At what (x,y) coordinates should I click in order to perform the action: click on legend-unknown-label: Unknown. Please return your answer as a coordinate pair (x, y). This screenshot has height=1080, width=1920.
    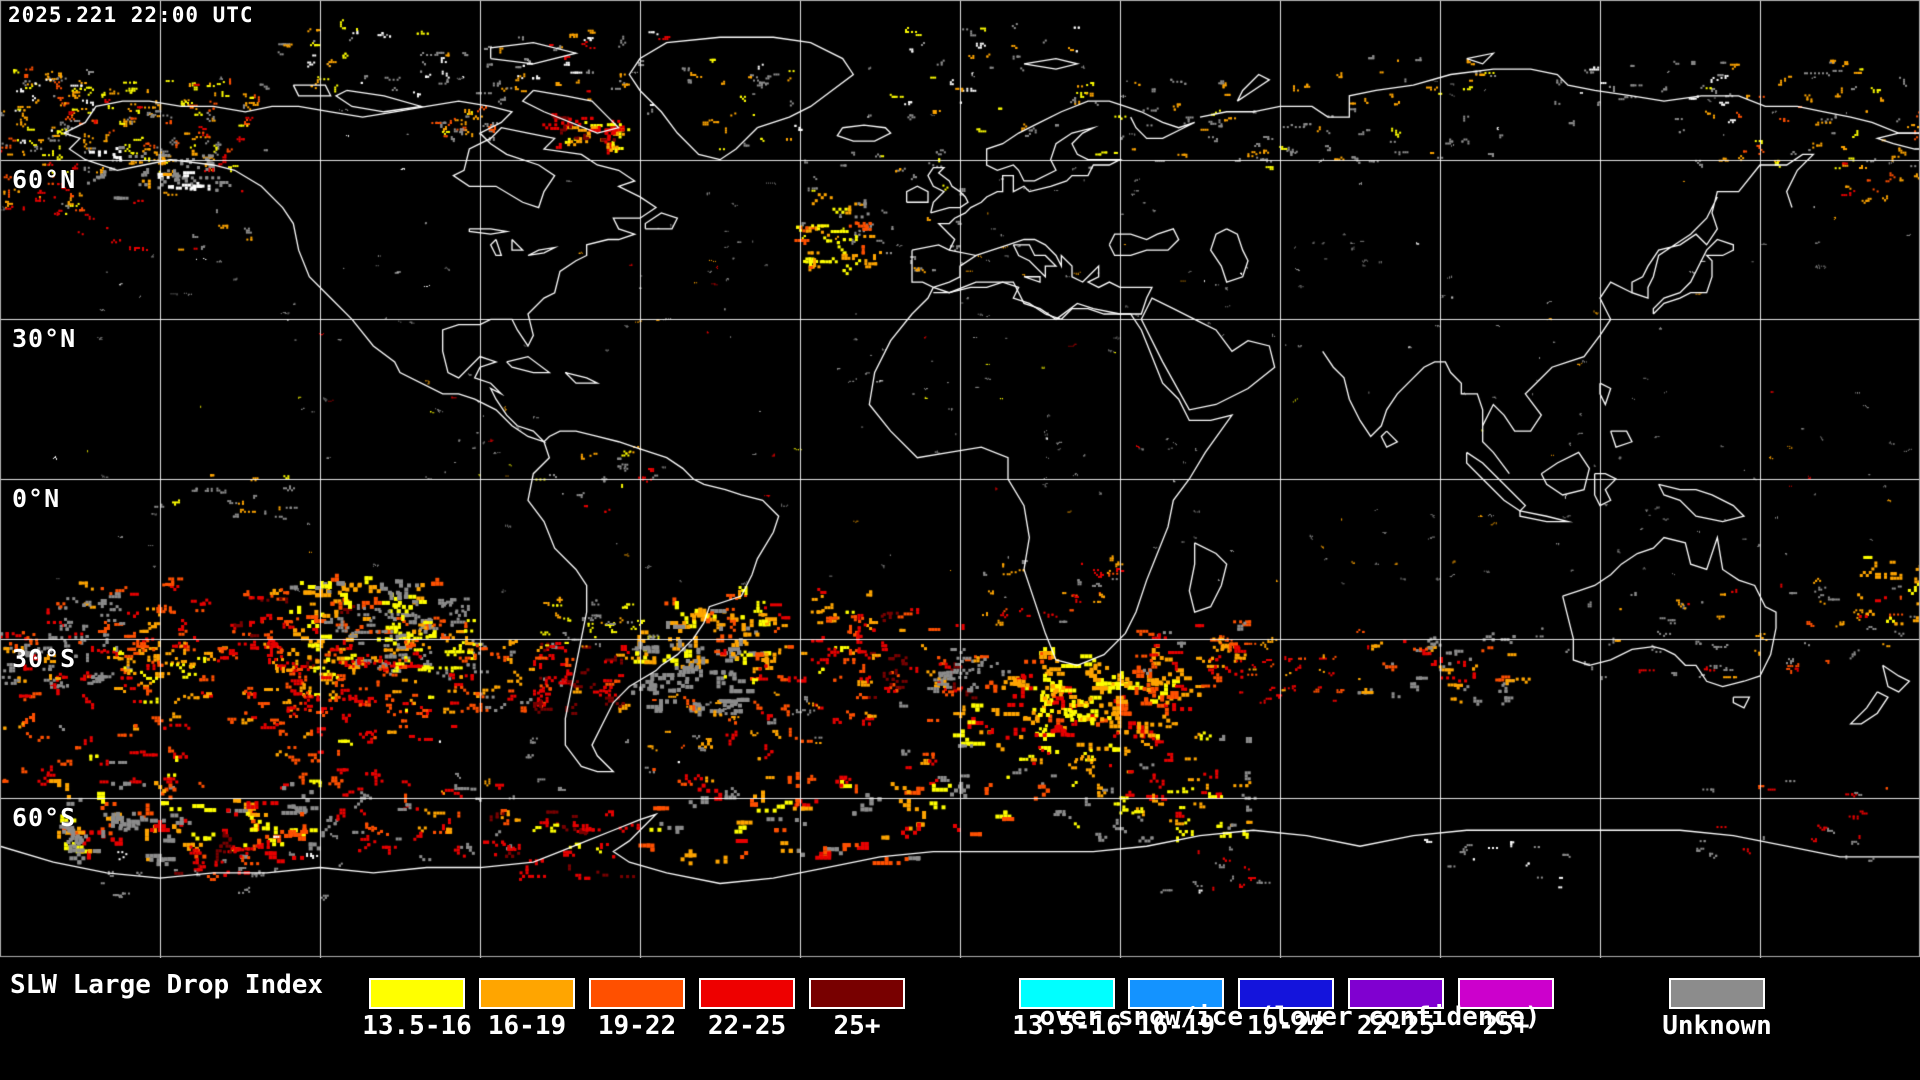
    Looking at the image, I should click on (1717, 1026).